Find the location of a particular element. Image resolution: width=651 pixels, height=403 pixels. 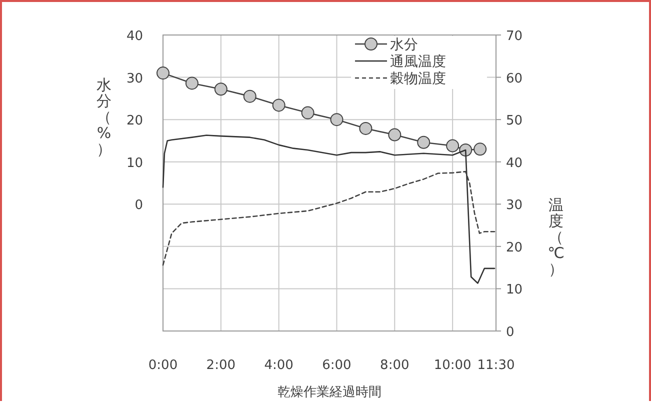

x-tick-label: 8:00 is located at coordinates (395, 365).